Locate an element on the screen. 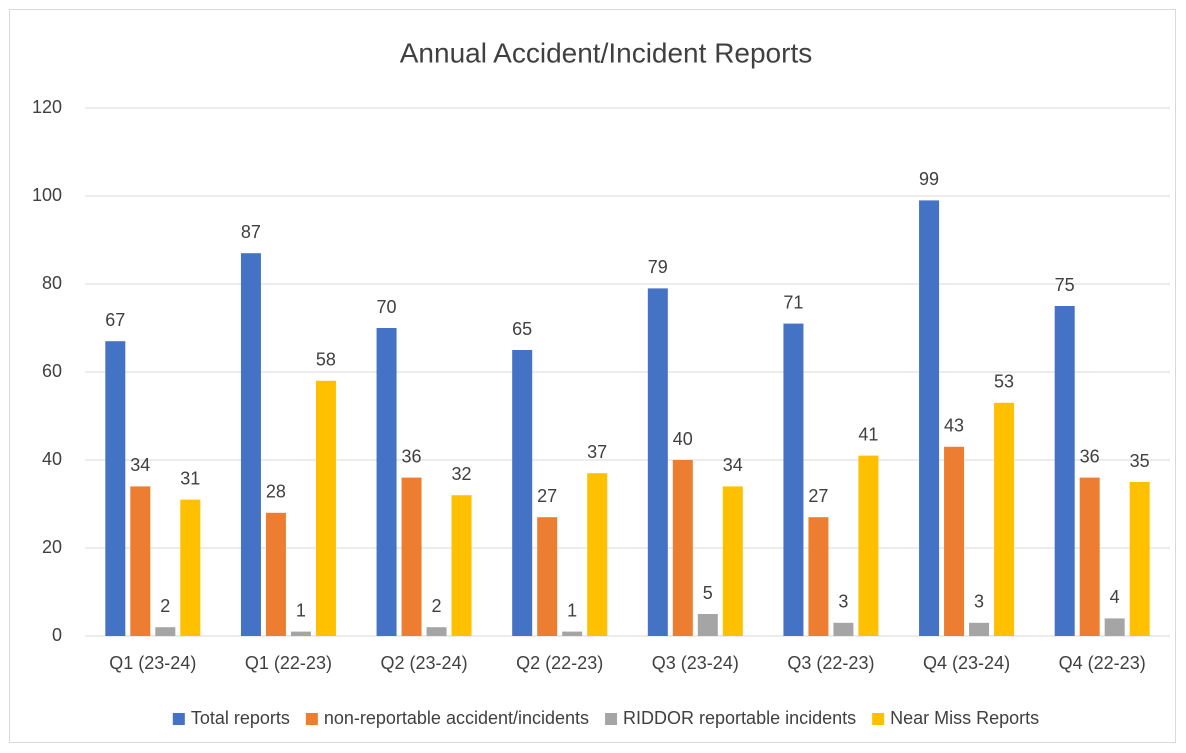  data-label: 67 is located at coordinates (115, 320).